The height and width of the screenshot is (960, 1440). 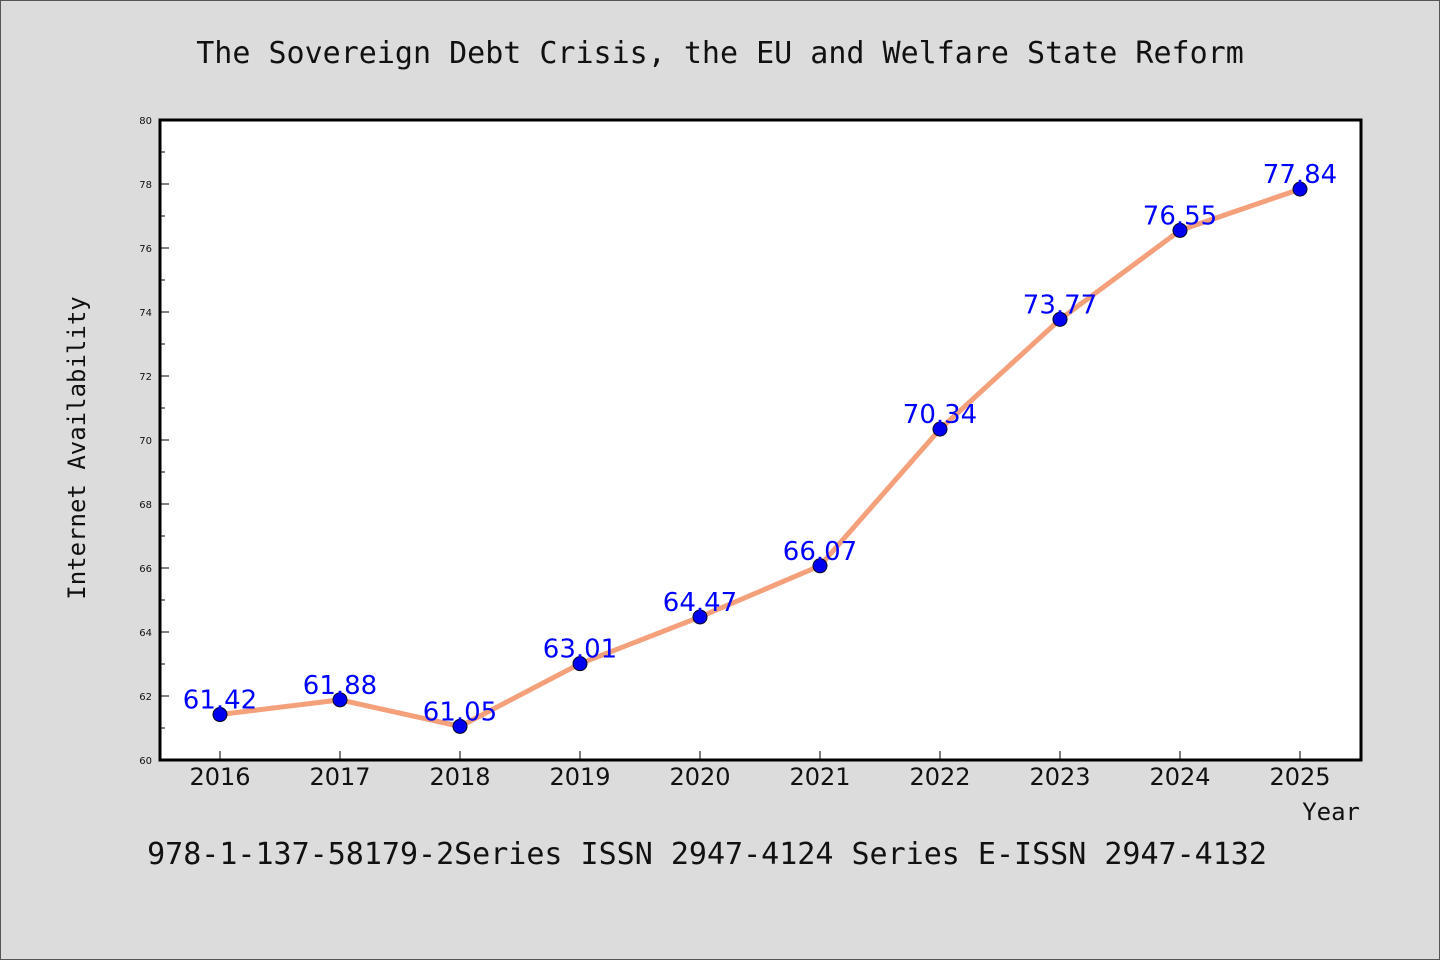 I want to click on x-tick-label: 2016, so click(x=219, y=777).